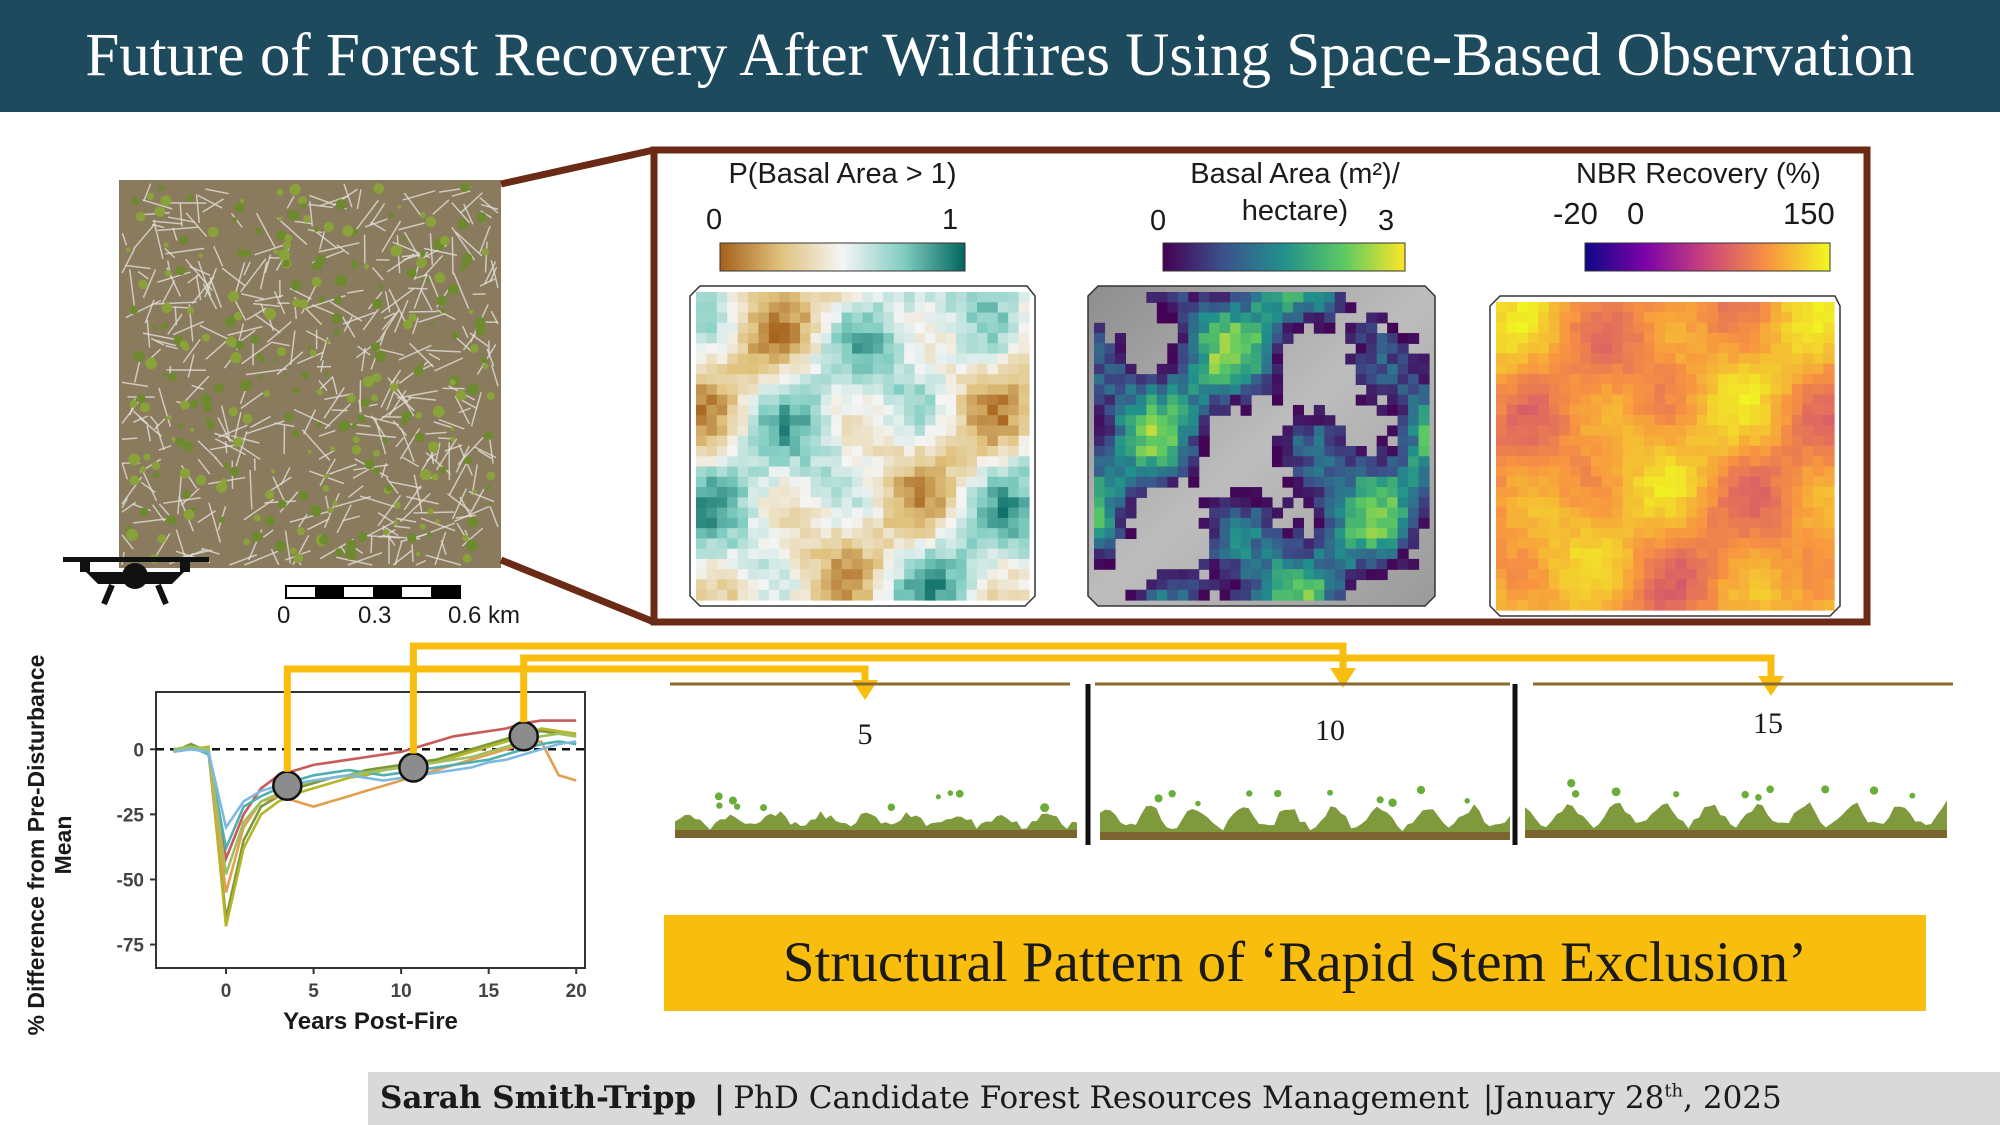 This screenshot has height=1125, width=2000. What do you see at coordinates (950, 220) in the screenshot?
I see `colorbar-max-label: 1` at bounding box center [950, 220].